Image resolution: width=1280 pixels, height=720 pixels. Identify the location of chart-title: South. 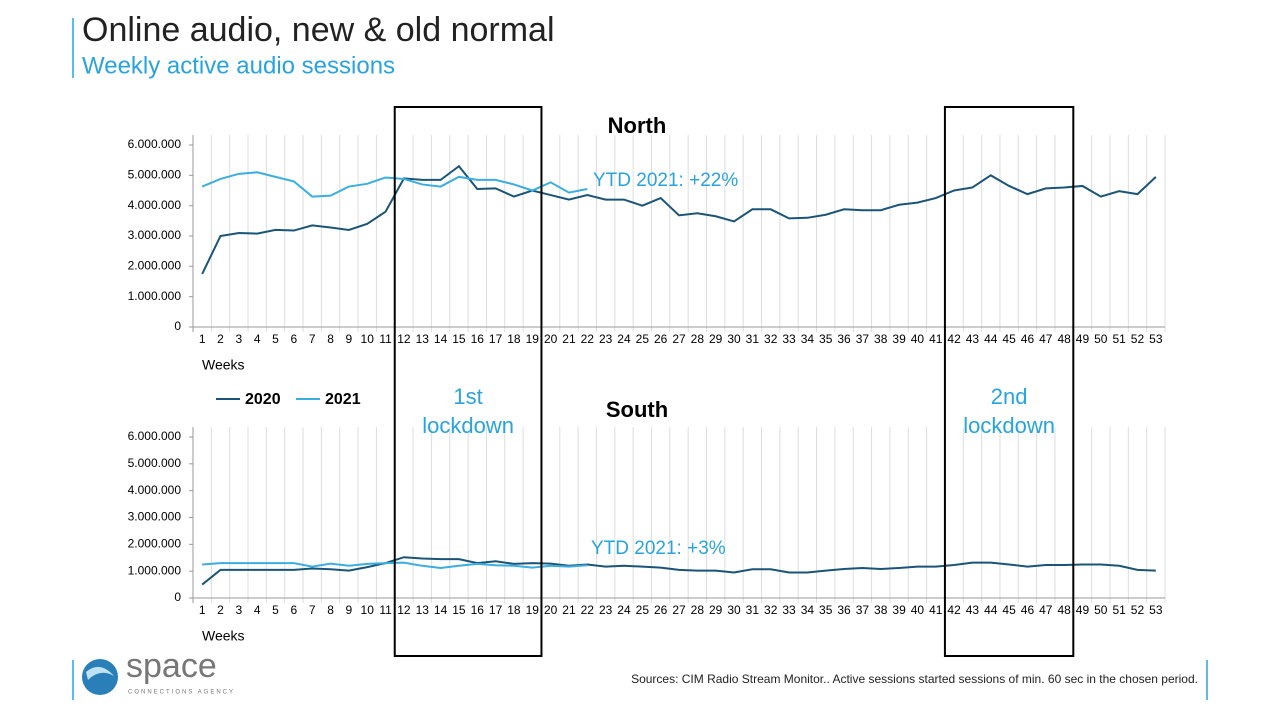
(637, 409).